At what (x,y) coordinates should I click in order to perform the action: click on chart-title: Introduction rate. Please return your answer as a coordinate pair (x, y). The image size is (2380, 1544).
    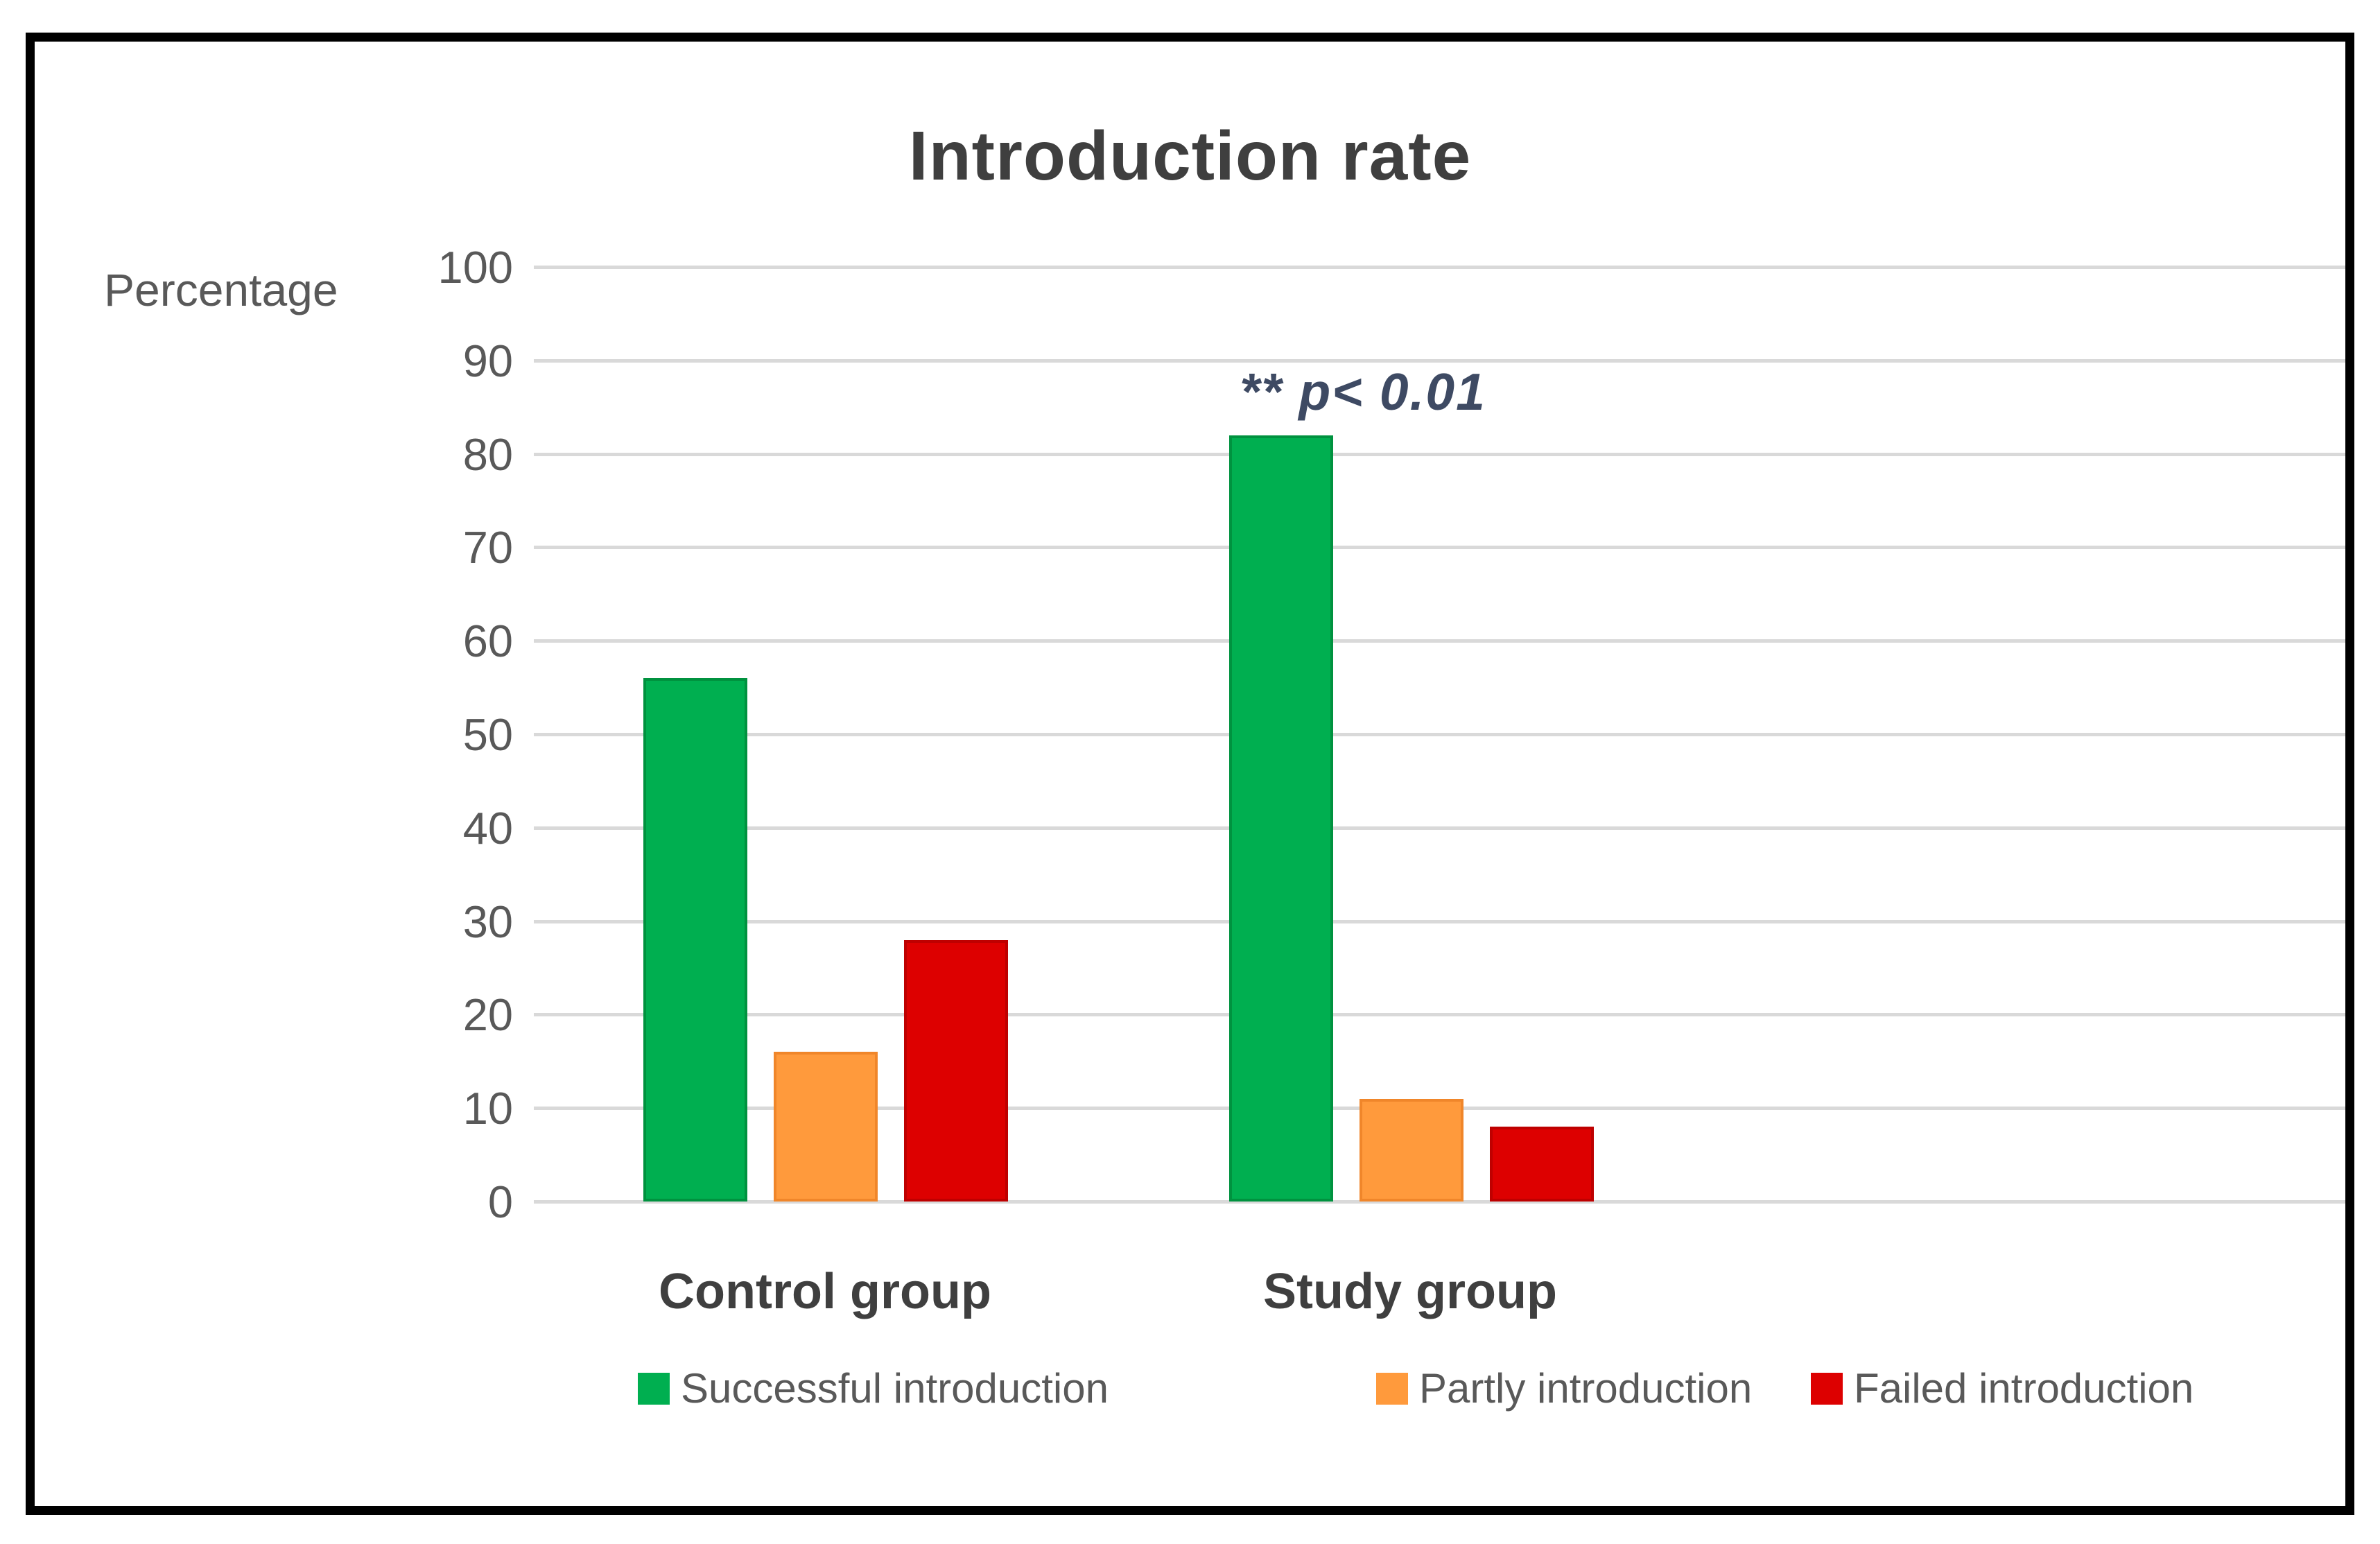
    Looking at the image, I should click on (1190, 156).